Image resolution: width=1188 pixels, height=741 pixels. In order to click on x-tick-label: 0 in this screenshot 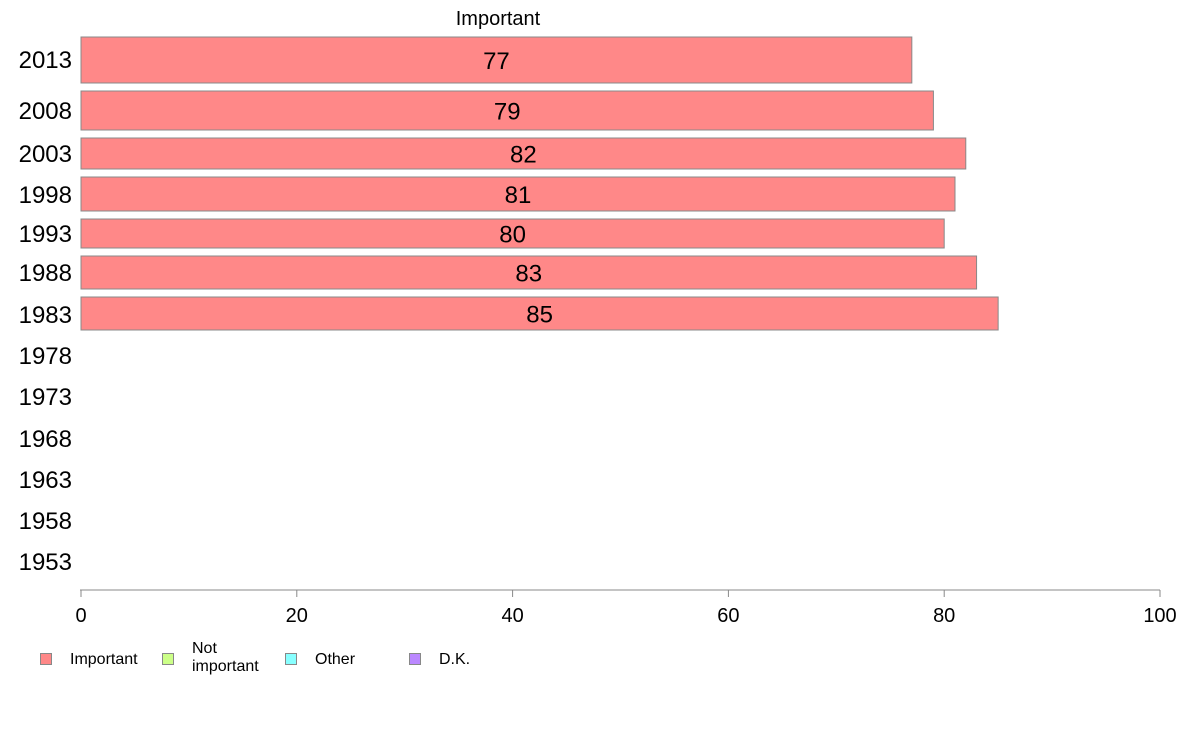, I will do `click(80, 616)`.